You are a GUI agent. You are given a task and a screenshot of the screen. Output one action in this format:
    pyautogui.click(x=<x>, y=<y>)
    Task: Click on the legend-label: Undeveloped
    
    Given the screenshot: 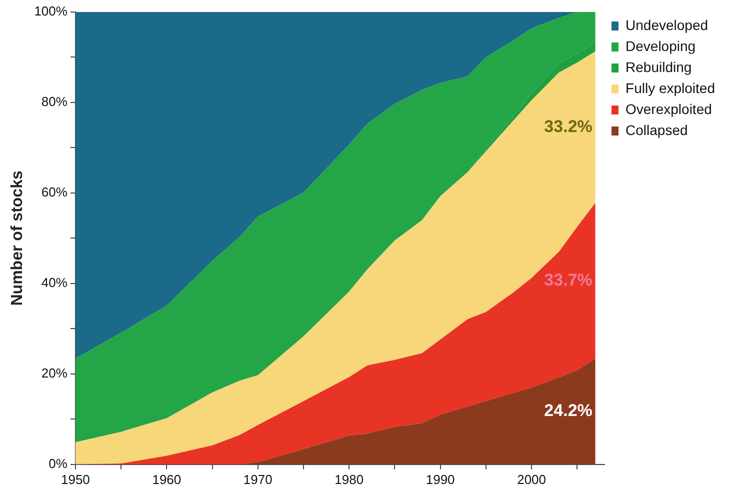 What is the action you would take?
    pyautogui.click(x=667, y=24)
    